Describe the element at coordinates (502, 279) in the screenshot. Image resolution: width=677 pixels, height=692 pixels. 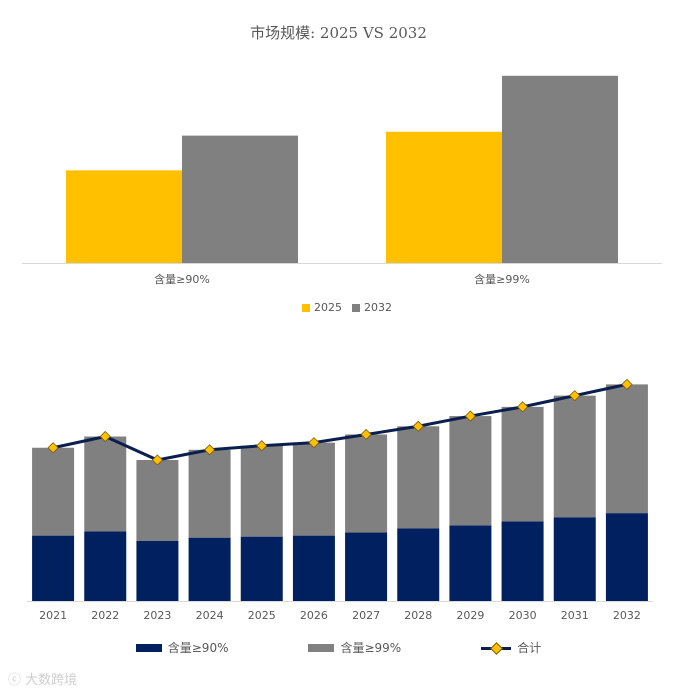
I see `x-tick-label-1: 含量≥99%` at that location.